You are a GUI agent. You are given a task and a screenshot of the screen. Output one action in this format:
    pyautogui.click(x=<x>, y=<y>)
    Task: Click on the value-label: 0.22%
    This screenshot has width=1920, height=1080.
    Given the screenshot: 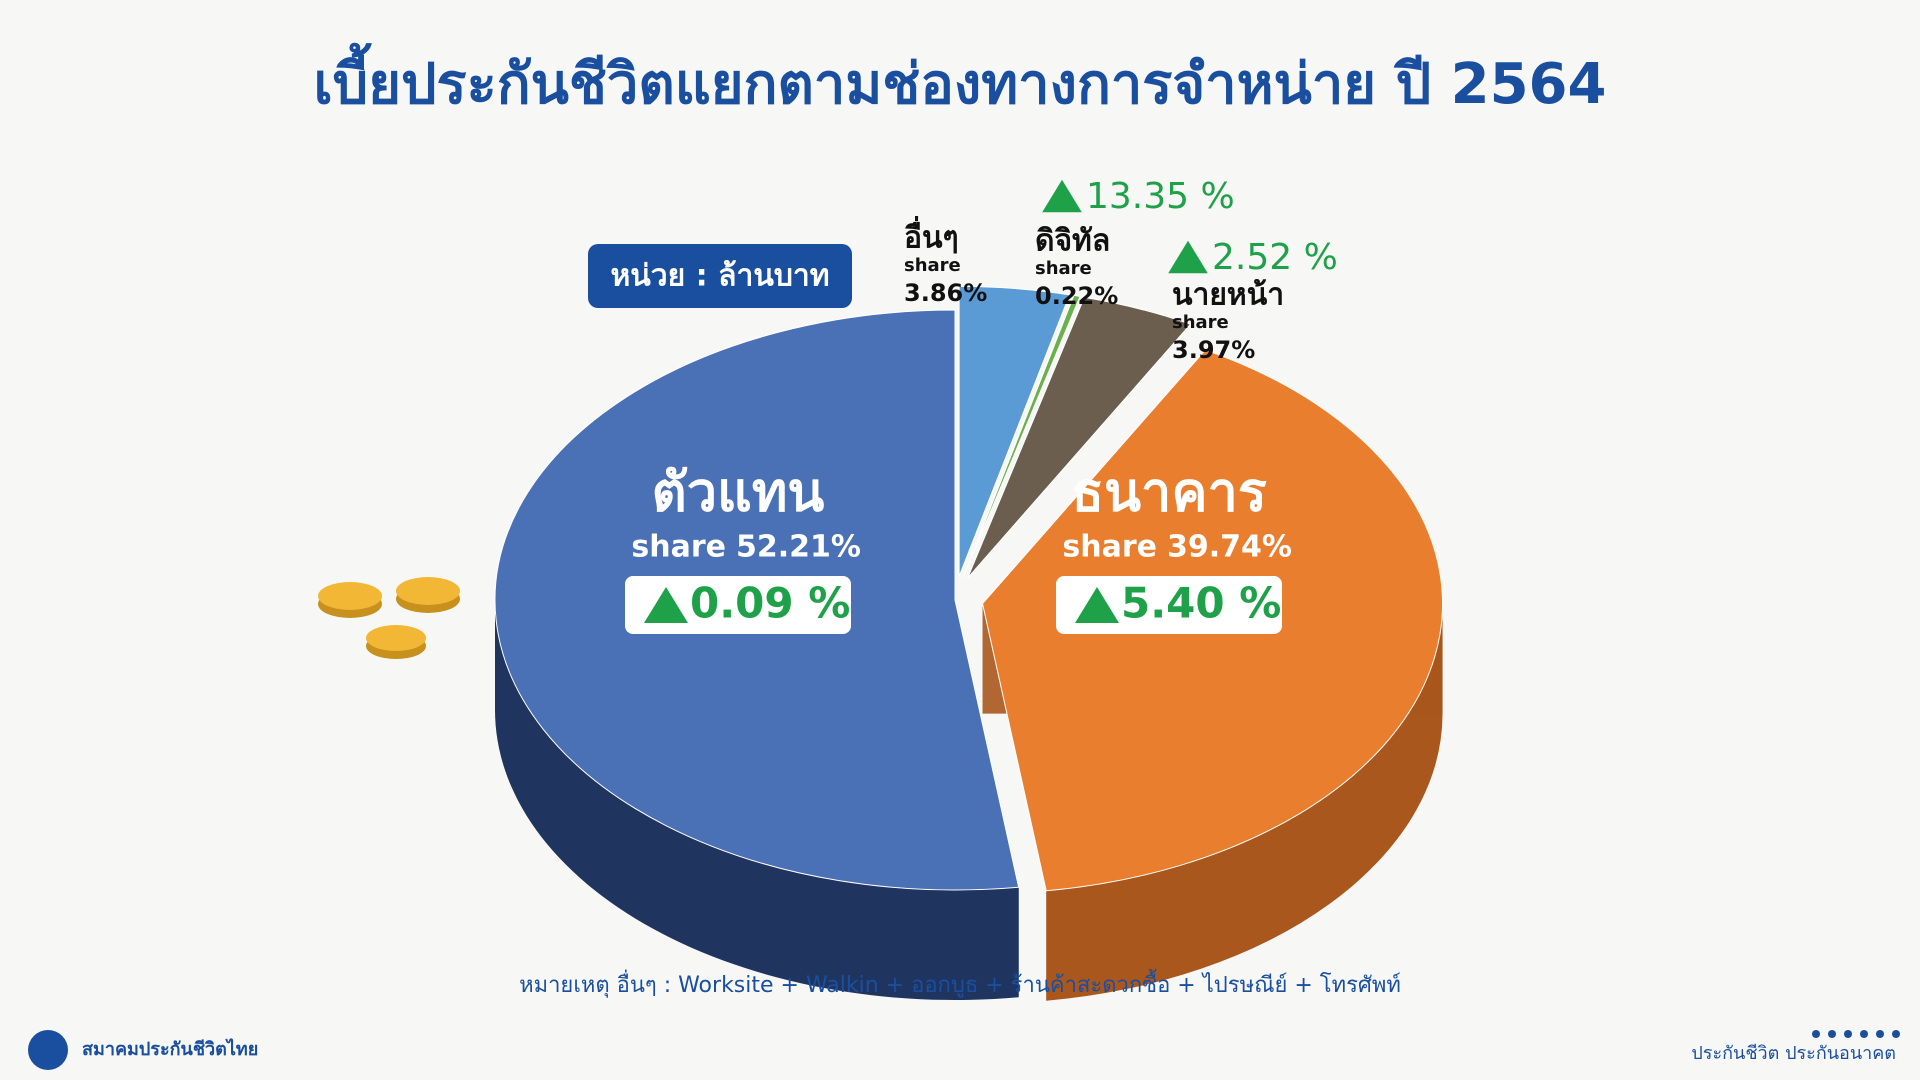 What is the action you would take?
    pyautogui.click(x=1076, y=296)
    